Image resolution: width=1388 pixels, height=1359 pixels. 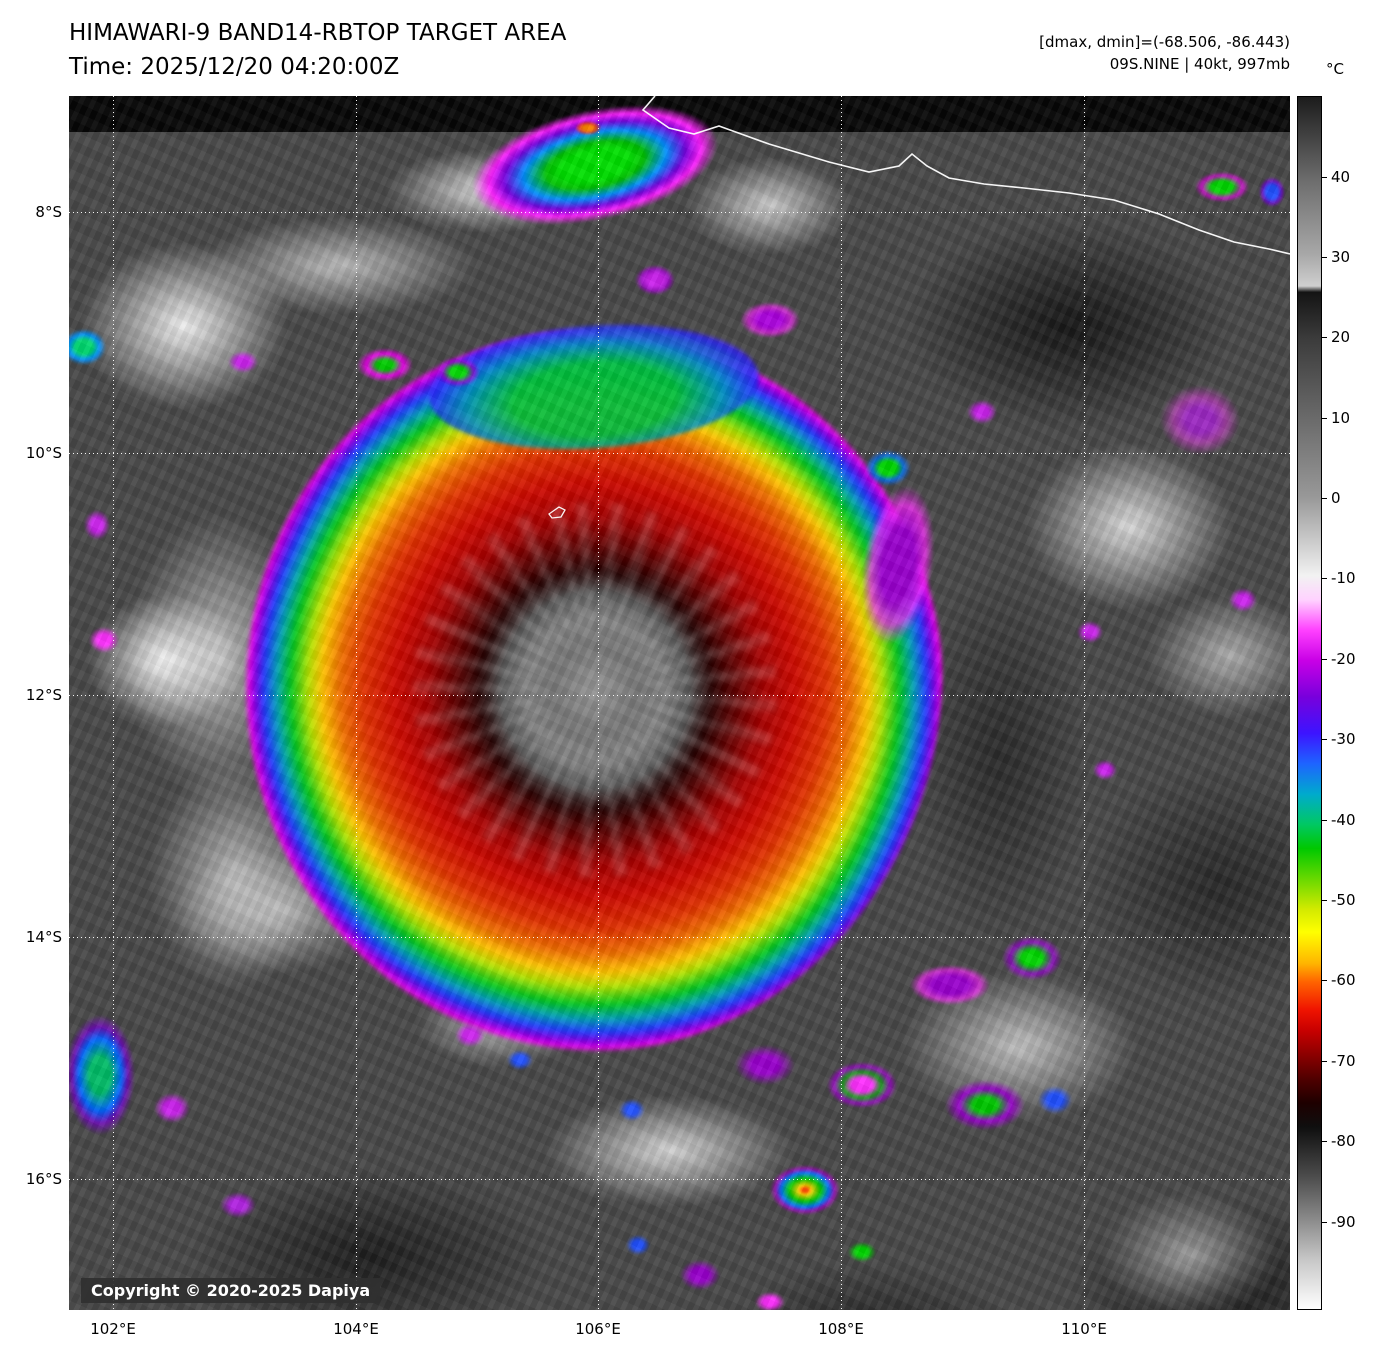 I want to click on copyright-badge: Copyright © 2020-2025 Dapiya, so click(x=231, y=1290).